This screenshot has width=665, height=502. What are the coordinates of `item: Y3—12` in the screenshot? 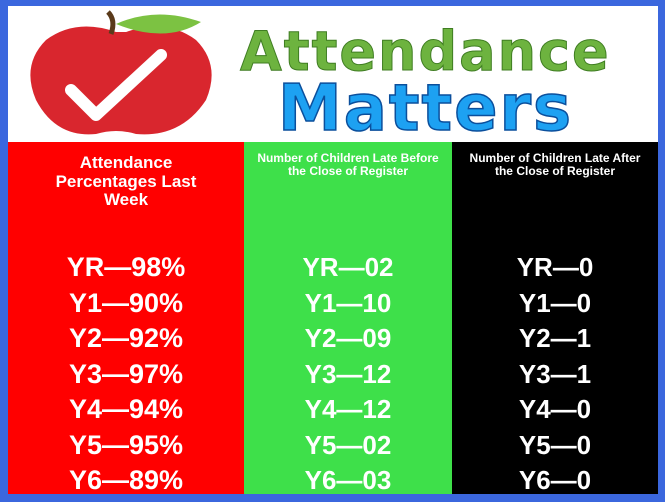 It's located at (348, 373).